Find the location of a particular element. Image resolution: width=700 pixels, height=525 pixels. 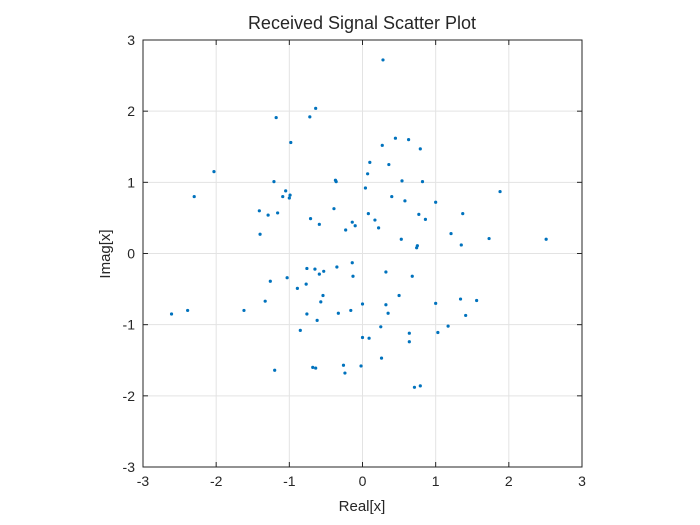

x-tick-label: 2 is located at coordinates (509, 481).